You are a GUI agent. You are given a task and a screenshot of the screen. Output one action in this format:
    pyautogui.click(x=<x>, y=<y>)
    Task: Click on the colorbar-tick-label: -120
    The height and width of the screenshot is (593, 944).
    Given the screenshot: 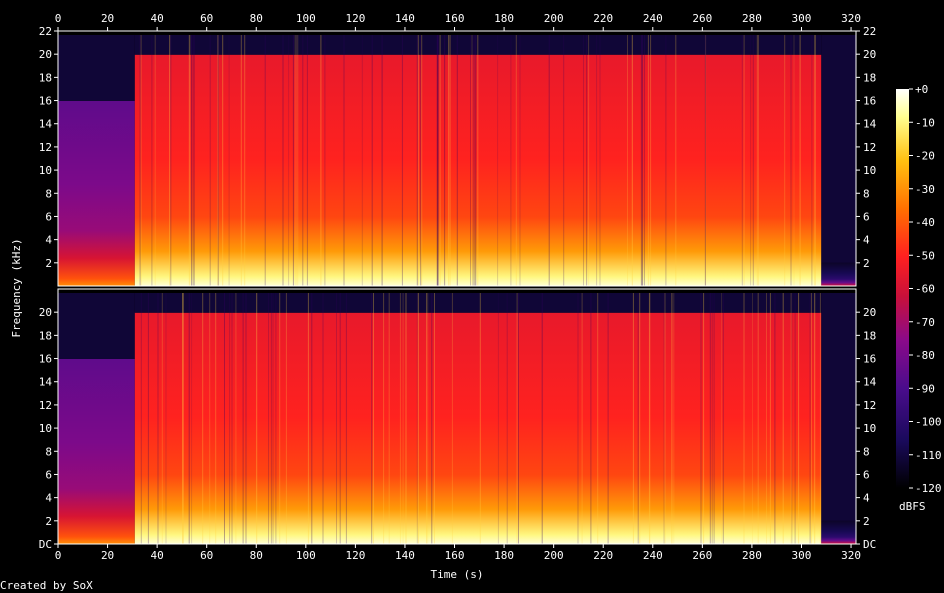 What is the action you would take?
    pyautogui.click(x=928, y=488)
    